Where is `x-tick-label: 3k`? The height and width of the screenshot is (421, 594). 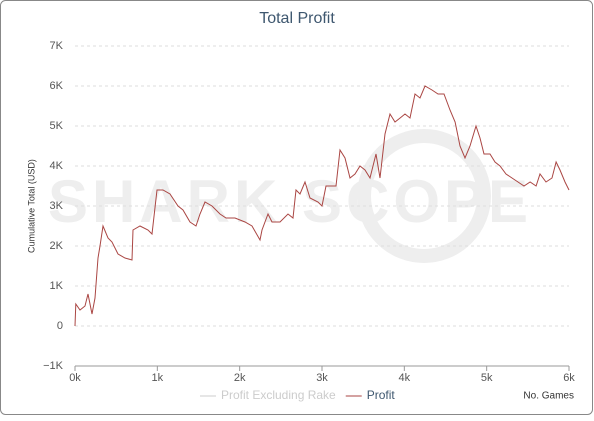
x-tick-label: 3k is located at coordinates (322, 378).